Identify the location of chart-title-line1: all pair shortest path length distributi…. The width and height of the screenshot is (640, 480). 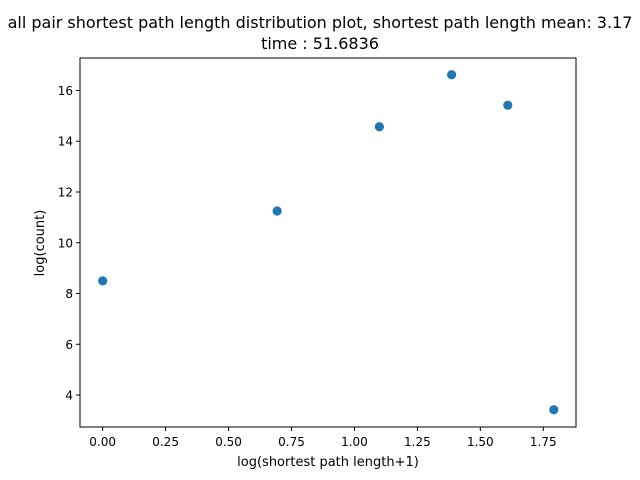
(320, 22).